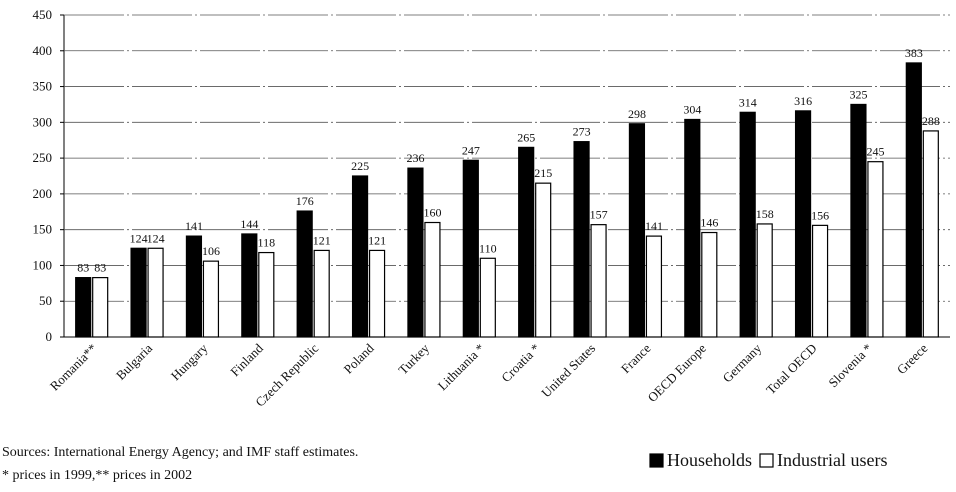 This screenshot has width=956, height=492. What do you see at coordinates (875, 152) in the screenshot?
I see `value-label: 245` at bounding box center [875, 152].